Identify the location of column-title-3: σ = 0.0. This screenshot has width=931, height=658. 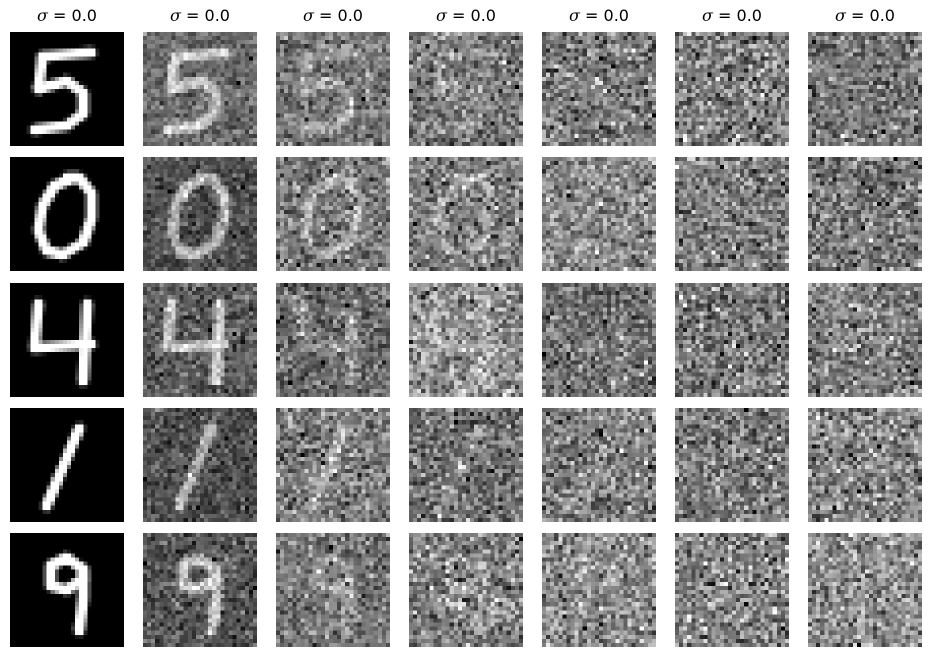
(333, 17).